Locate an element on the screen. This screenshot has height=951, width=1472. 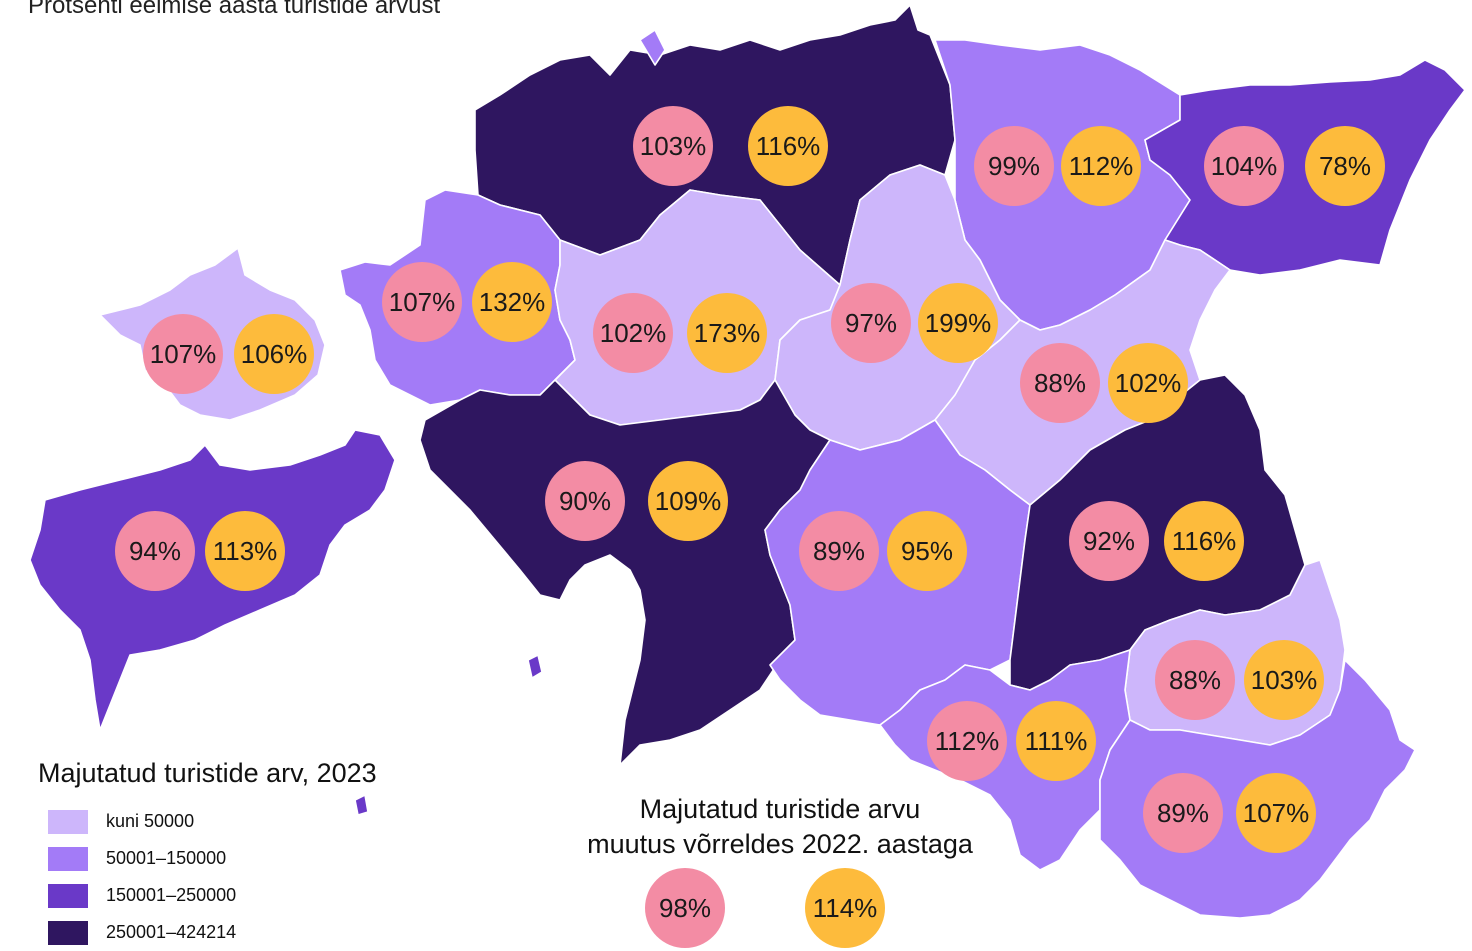
bubble-orange-laane: 132% is located at coordinates (512, 302).